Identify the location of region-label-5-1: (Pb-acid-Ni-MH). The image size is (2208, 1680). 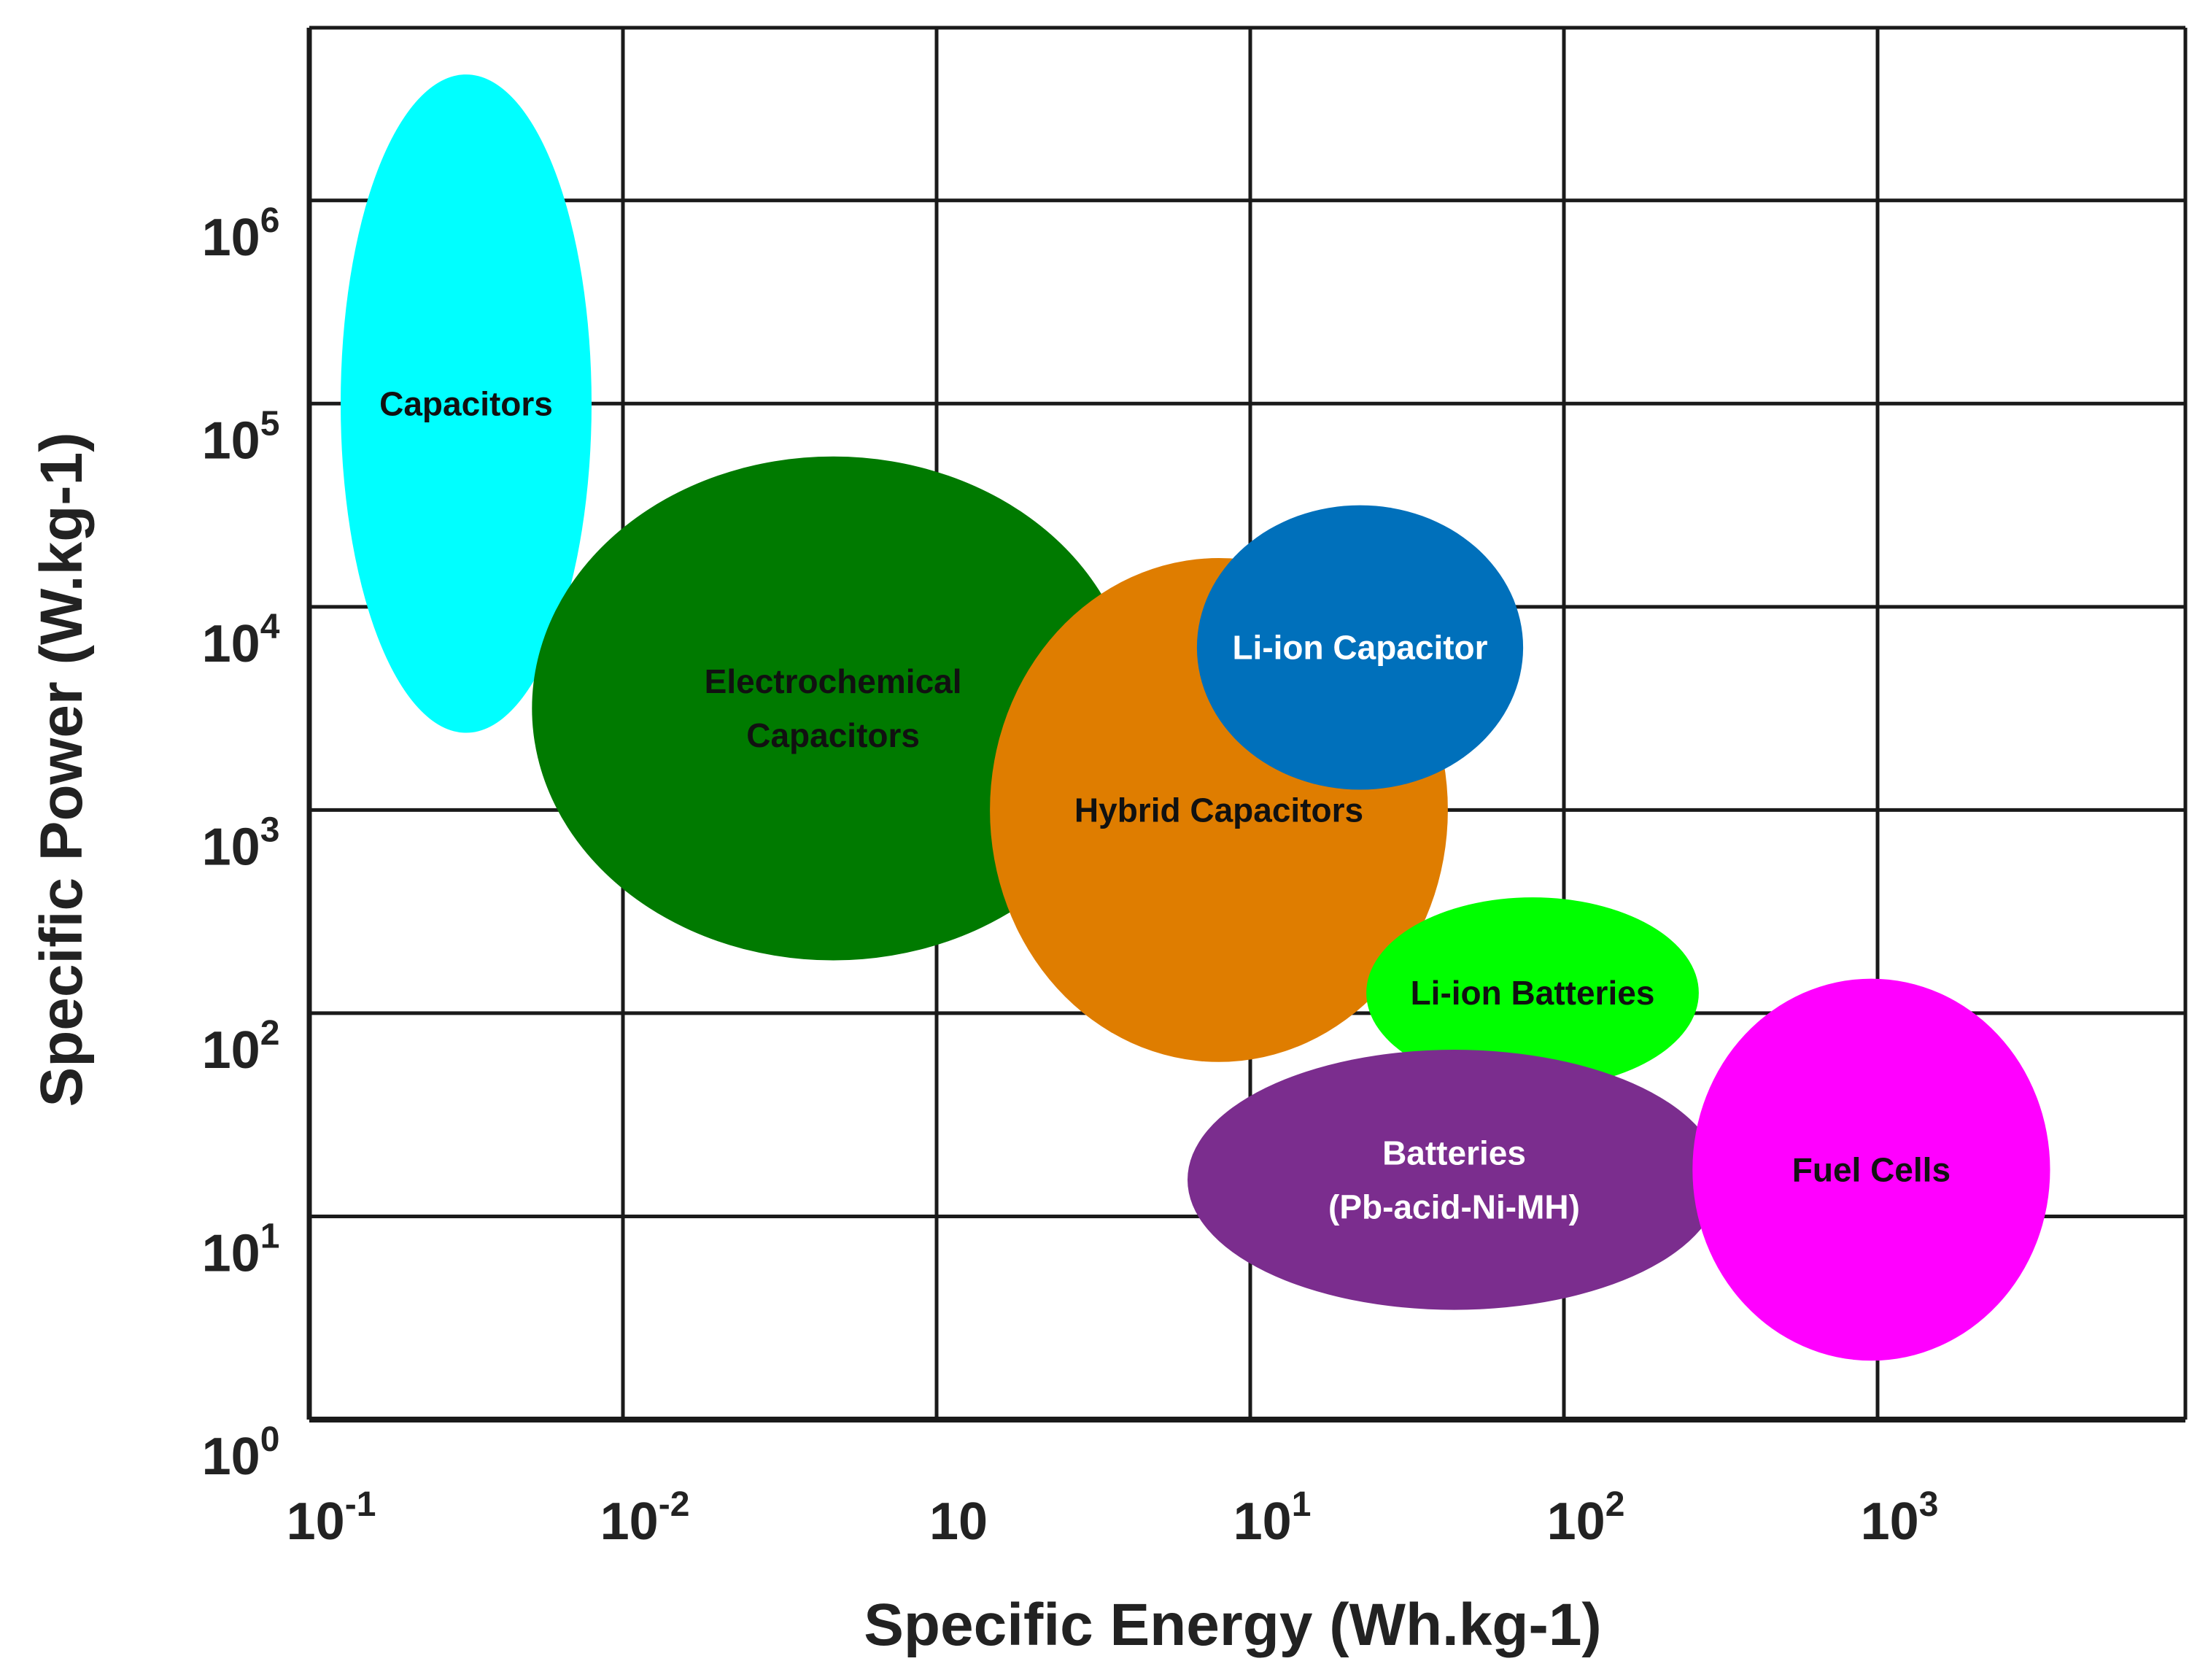
(1454, 1207).